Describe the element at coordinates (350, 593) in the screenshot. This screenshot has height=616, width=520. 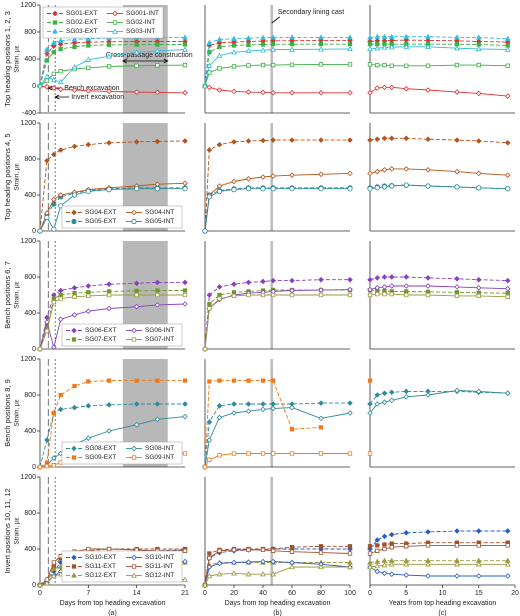
I see `x-tick-label: 100` at that location.